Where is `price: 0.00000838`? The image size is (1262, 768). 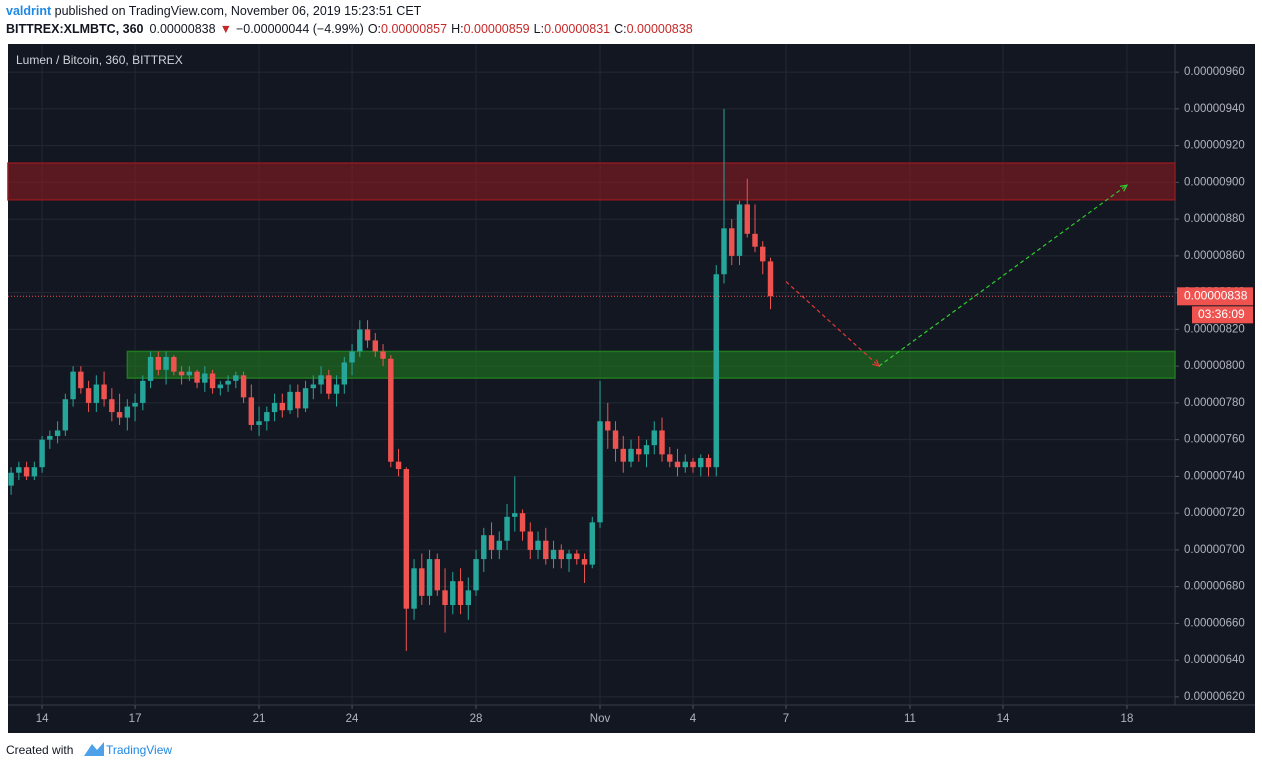
price: 0.00000838 is located at coordinates (183, 29).